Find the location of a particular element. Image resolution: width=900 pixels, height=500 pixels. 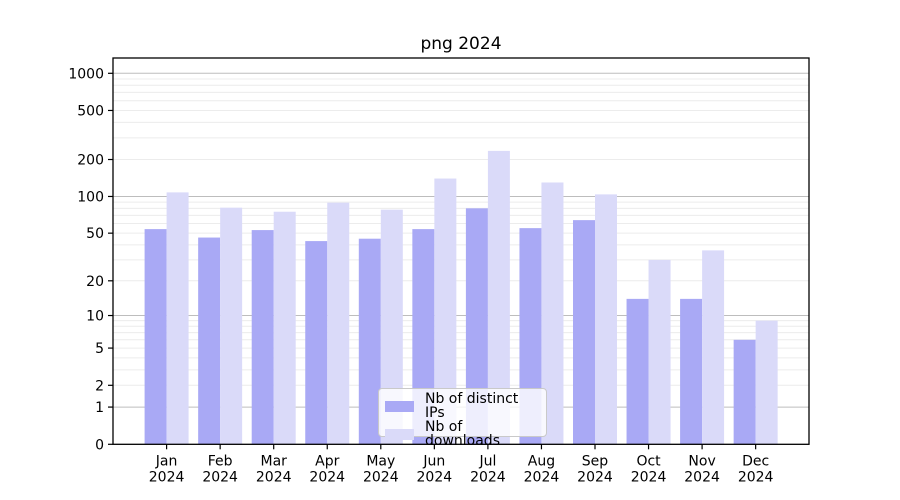

x-tick-month-dec: Dec is located at coordinates (755, 461).